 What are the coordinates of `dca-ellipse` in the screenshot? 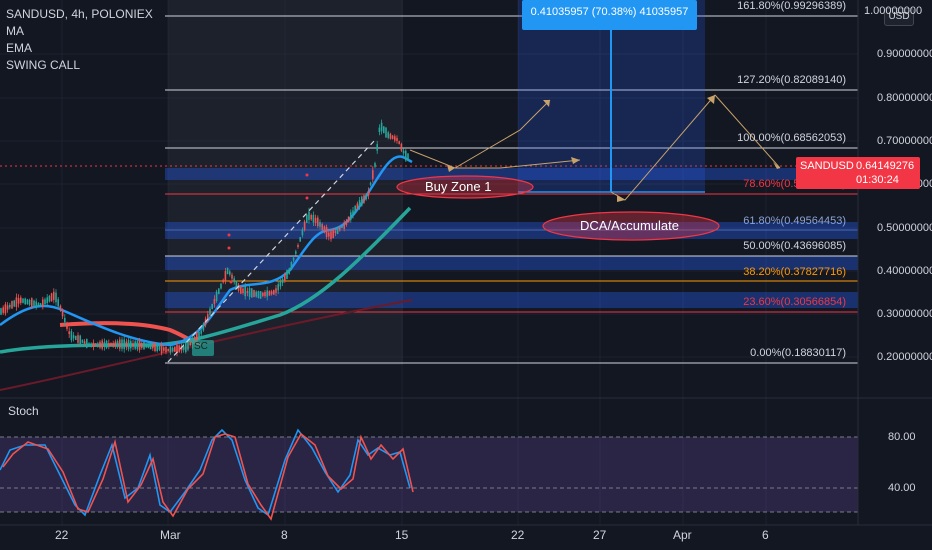 It's located at (631, 226).